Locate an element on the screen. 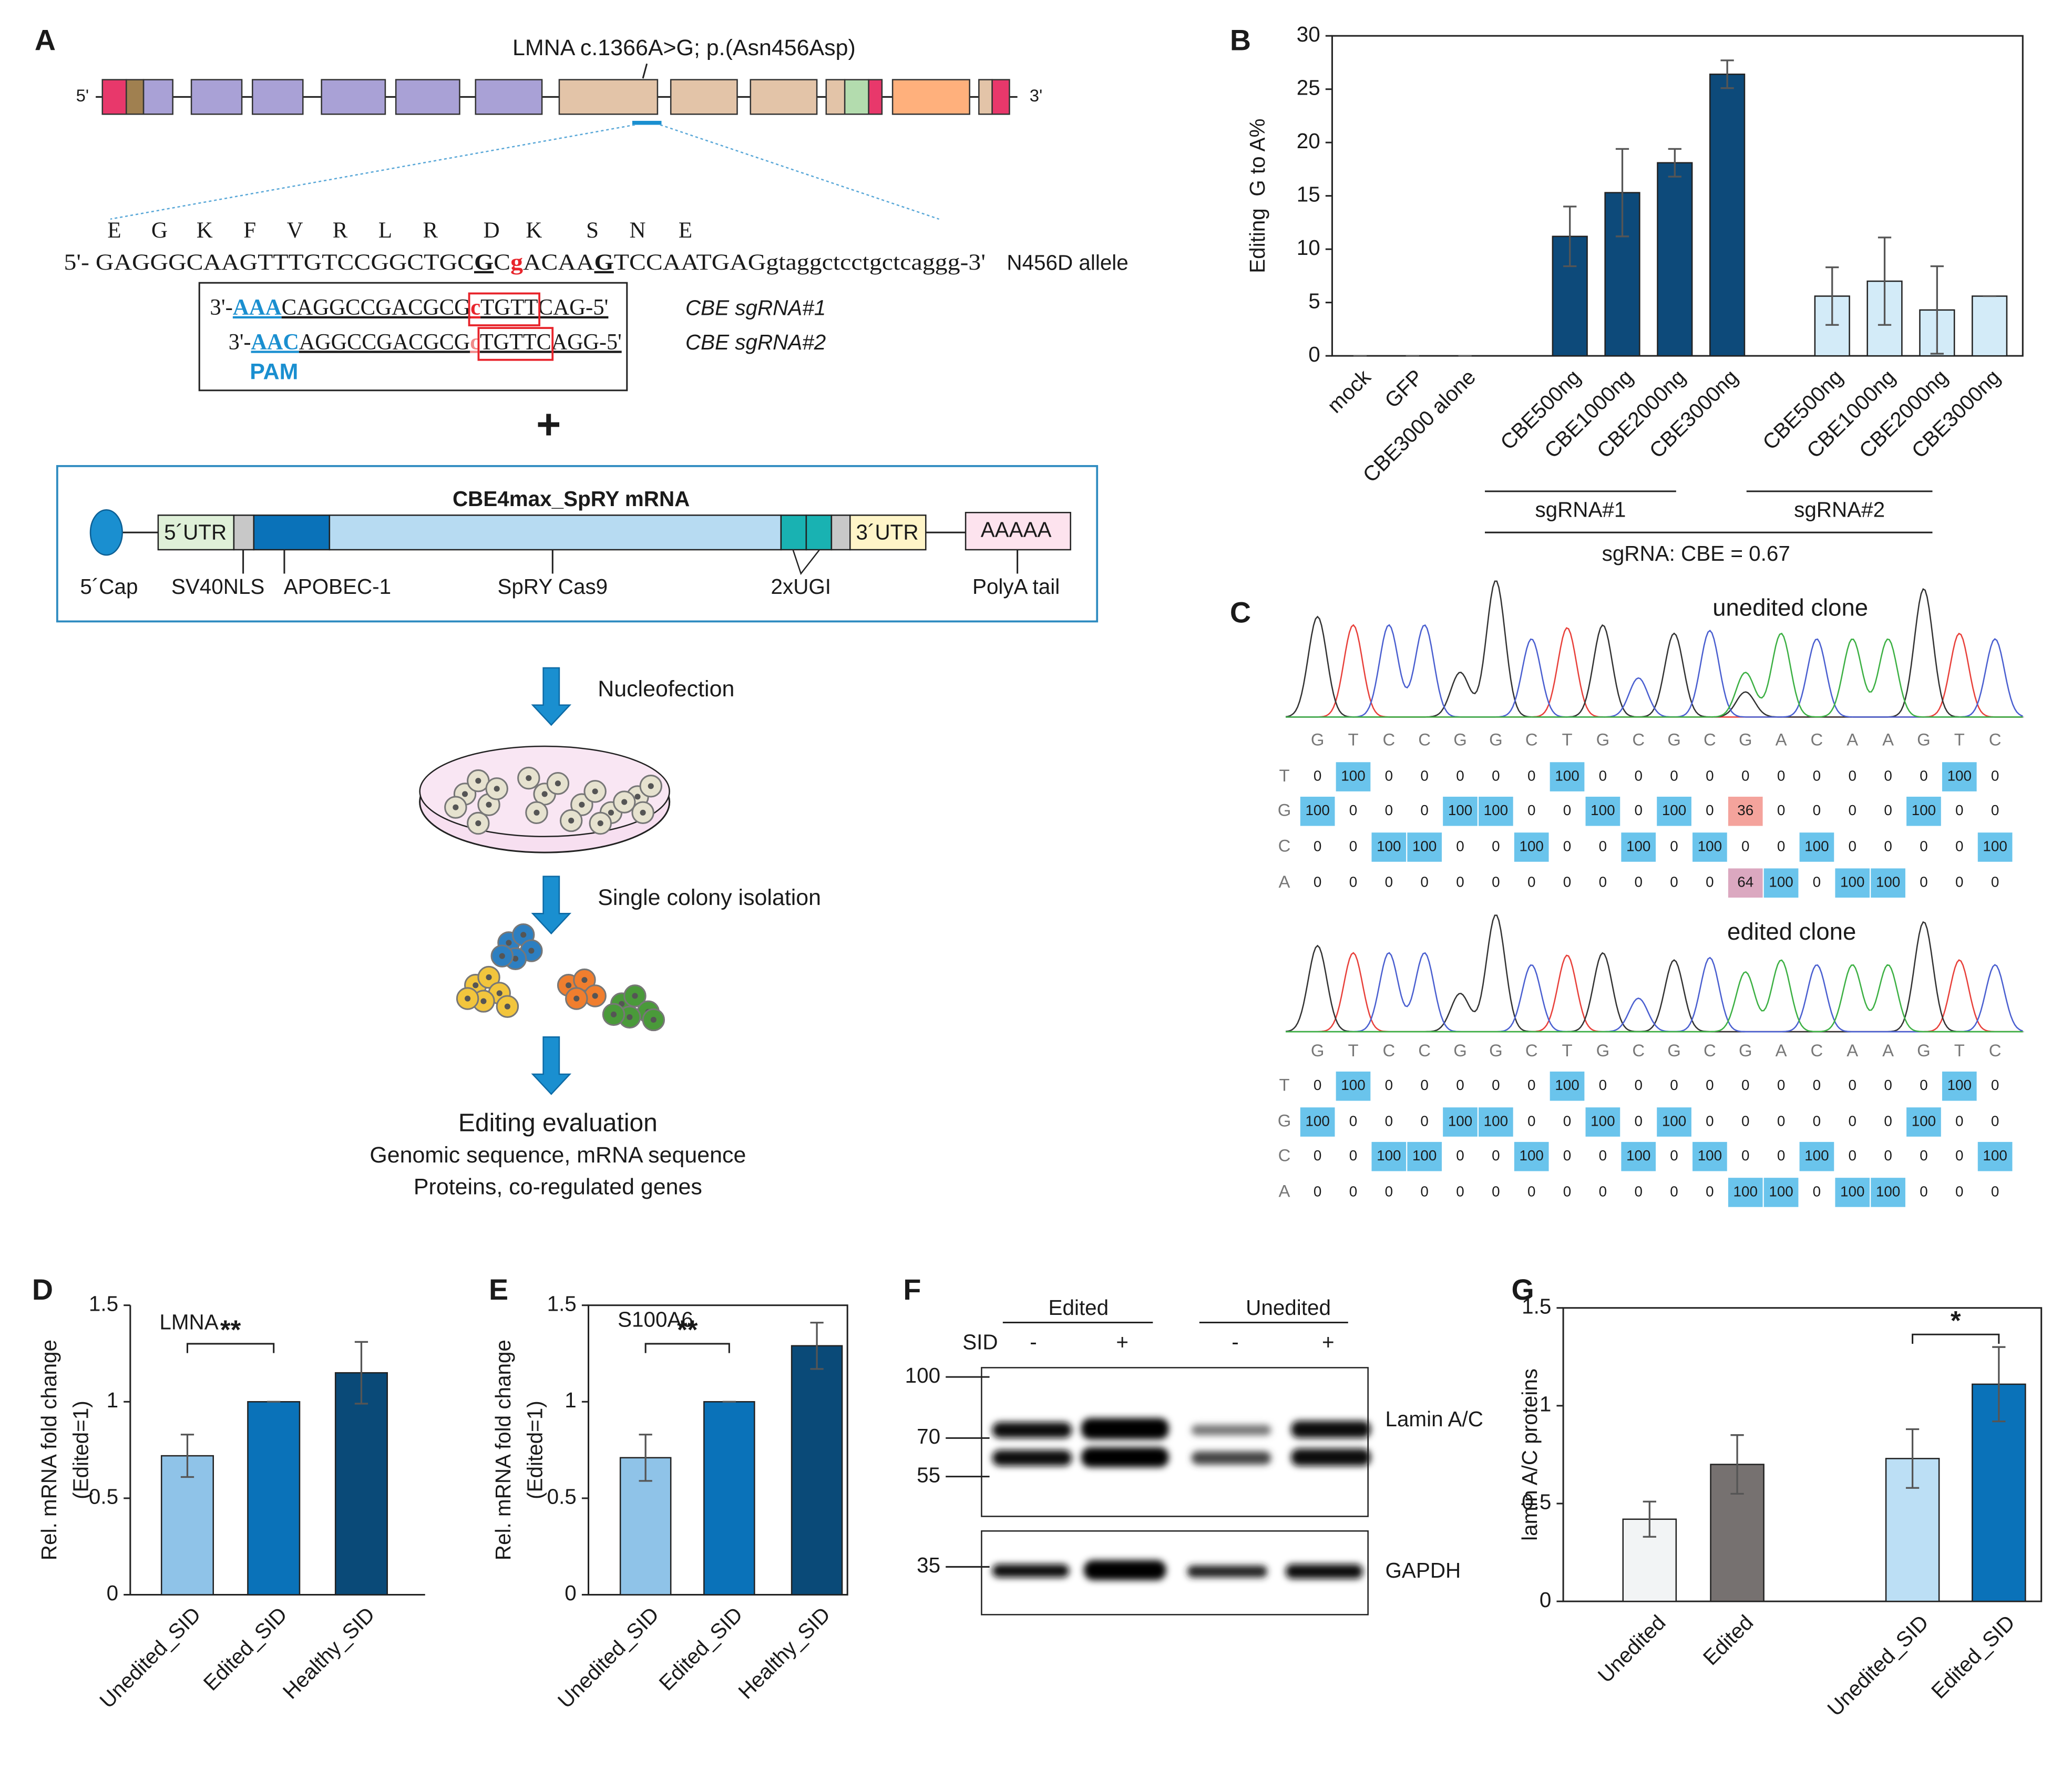 The image size is (2072, 1770). y-tick-label: 15 is located at coordinates (1308, 194).